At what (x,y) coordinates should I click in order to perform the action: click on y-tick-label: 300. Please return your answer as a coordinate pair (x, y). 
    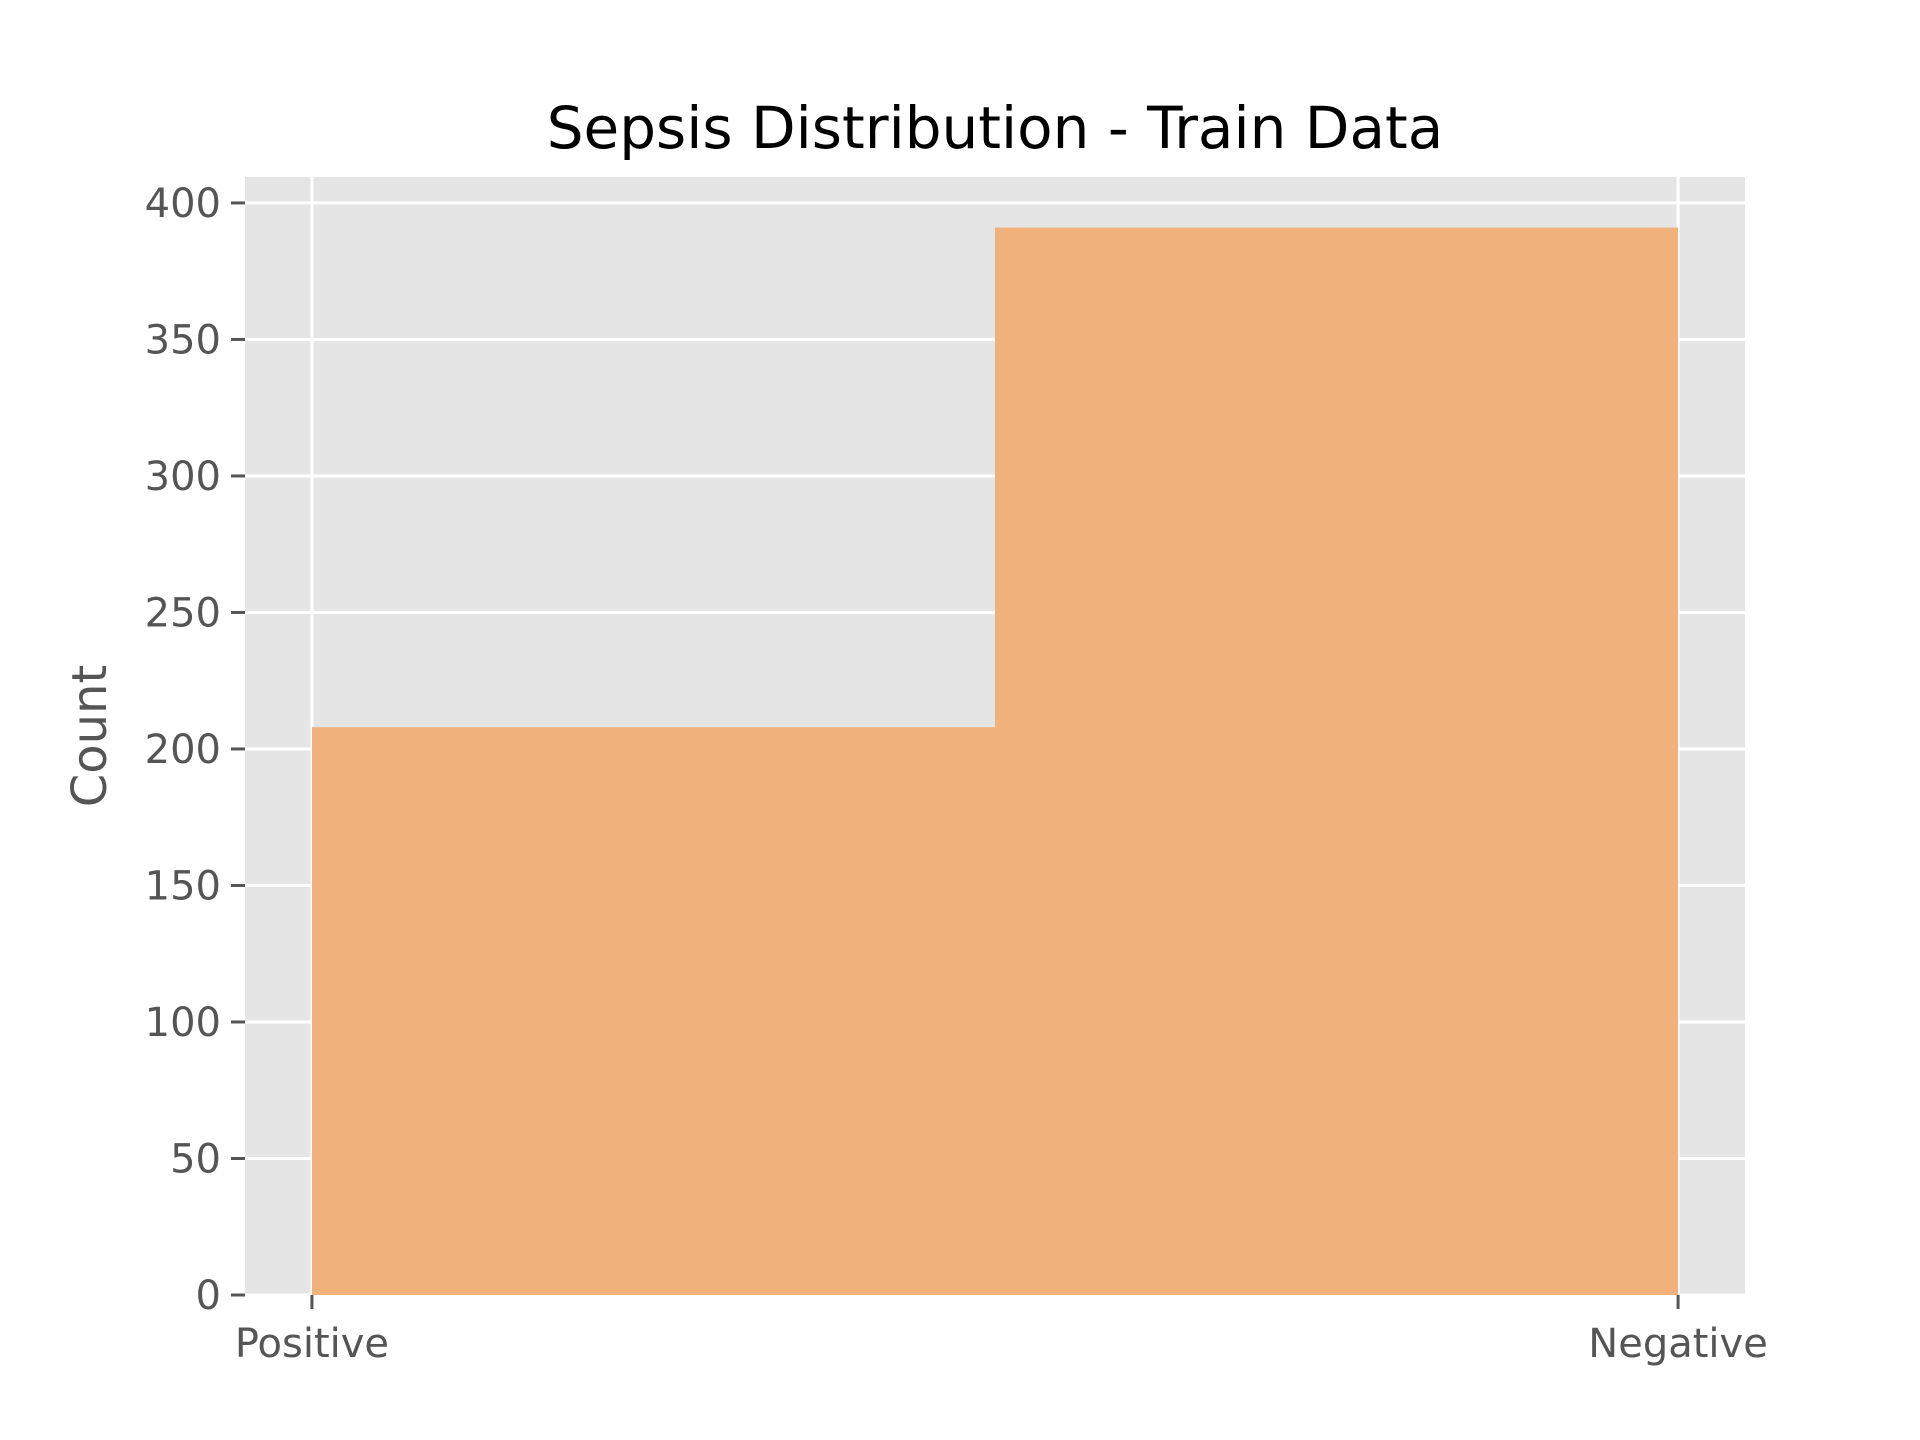
    Looking at the image, I should click on (183, 477).